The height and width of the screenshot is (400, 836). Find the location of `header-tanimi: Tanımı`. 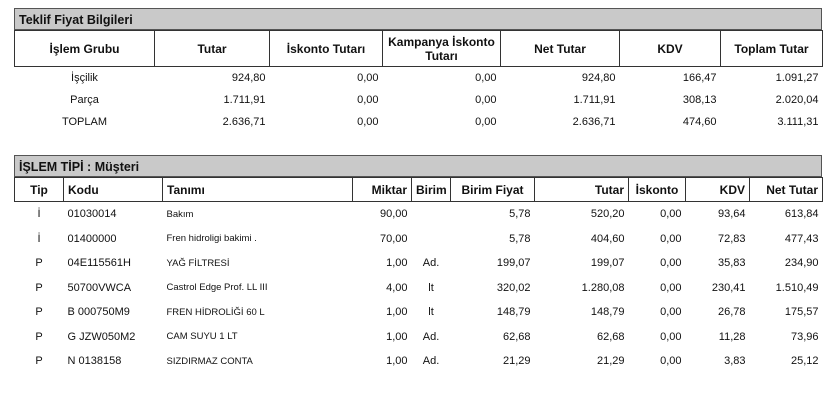

header-tanimi: Tanımı is located at coordinates (257, 189).